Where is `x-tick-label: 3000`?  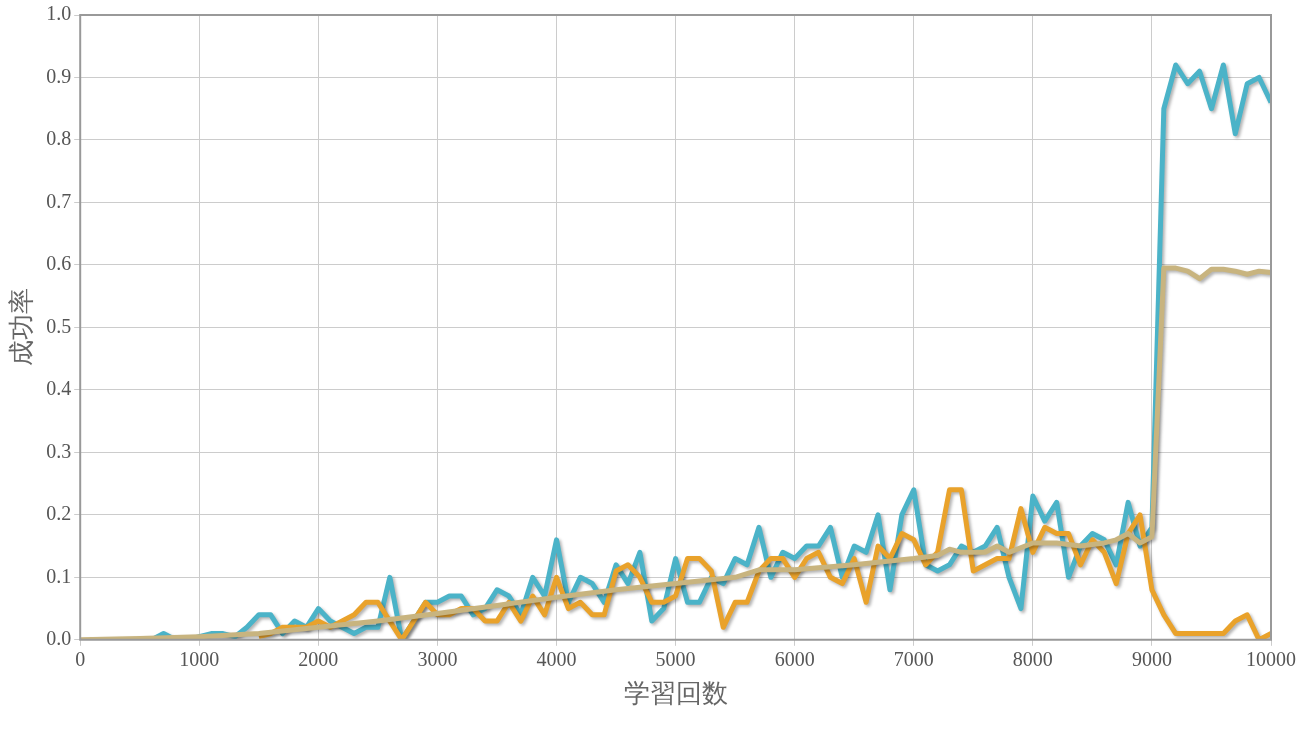
x-tick-label: 3000 is located at coordinates (437, 659).